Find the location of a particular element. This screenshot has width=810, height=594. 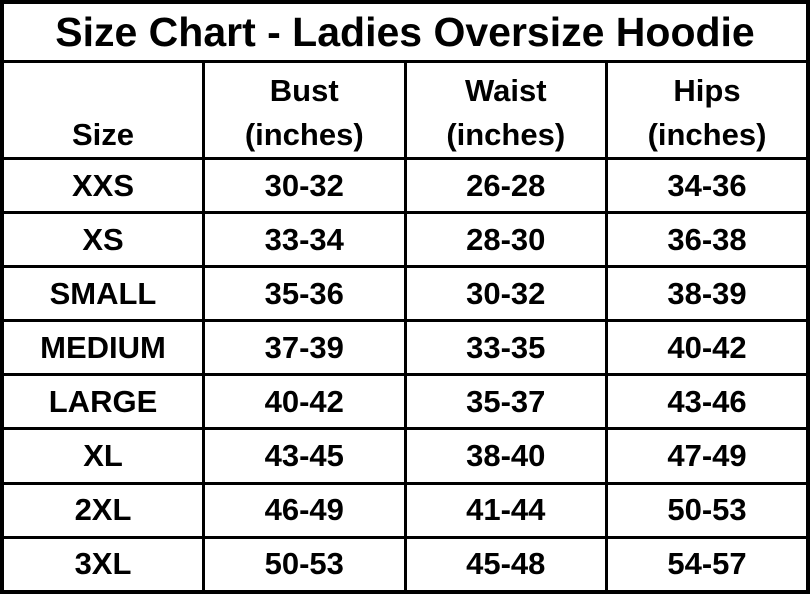

size-cell: 3XL is located at coordinates (102, 564).